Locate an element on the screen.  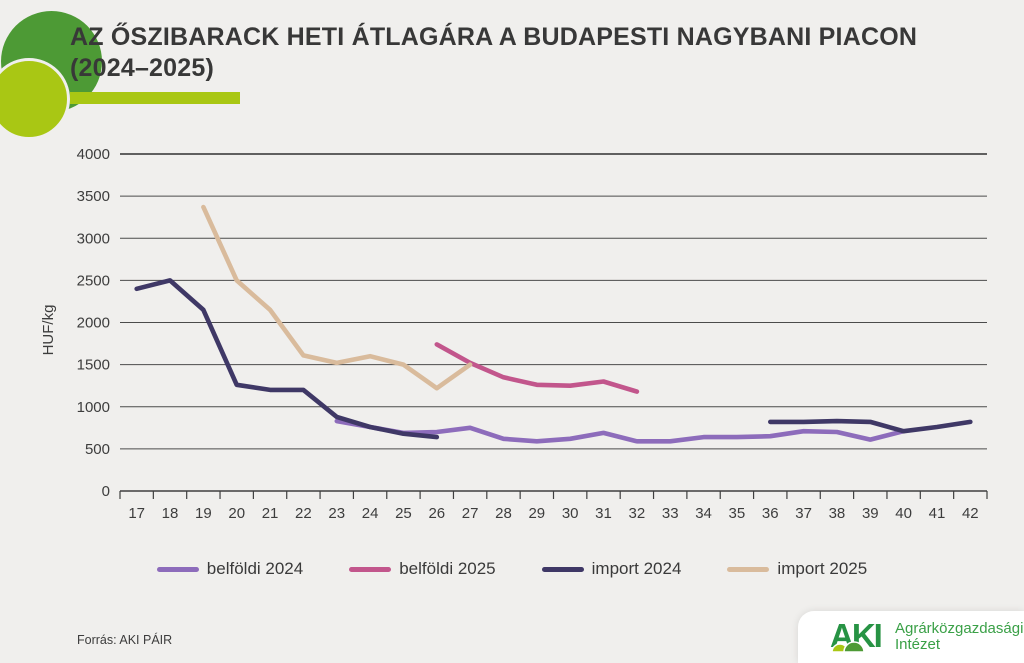
legend-item: belföldi 2025 is located at coordinates (422, 569).